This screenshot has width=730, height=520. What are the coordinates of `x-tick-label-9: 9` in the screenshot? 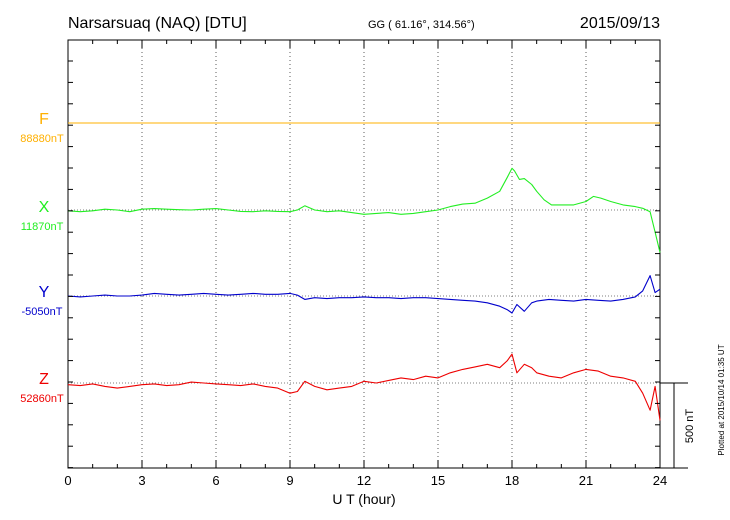 It's located at (289, 480).